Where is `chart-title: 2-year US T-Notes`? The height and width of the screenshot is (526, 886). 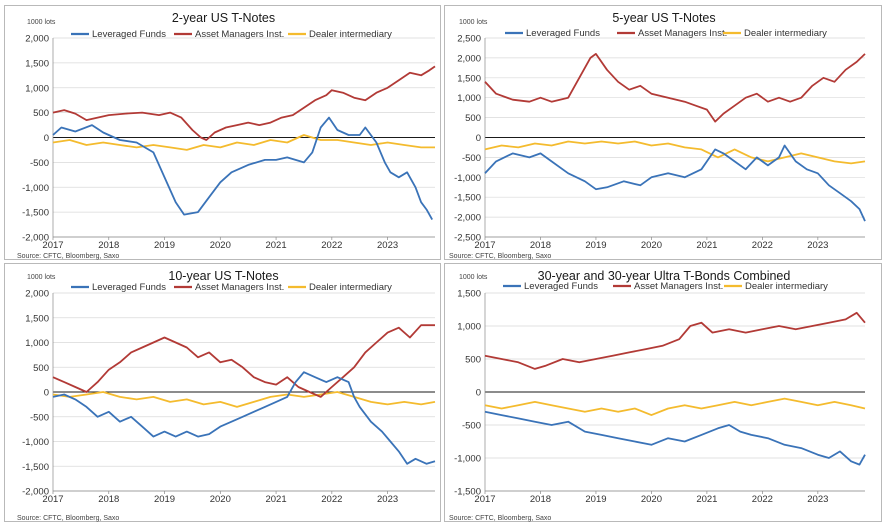
chart-title: 2-year US T-Notes is located at coordinates (223, 18).